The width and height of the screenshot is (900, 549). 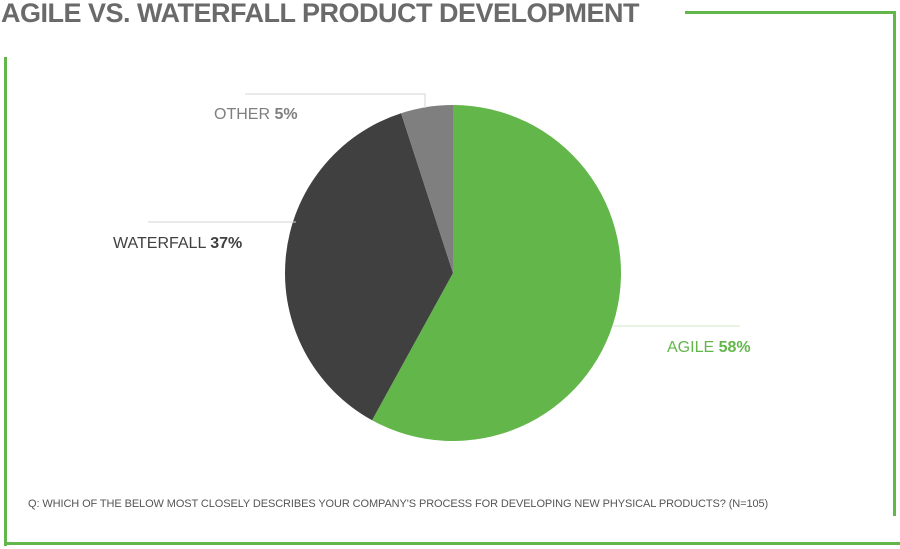 What do you see at coordinates (244, 114) in the screenshot?
I see `slice-label-name: OTHER` at bounding box center [244, 114].